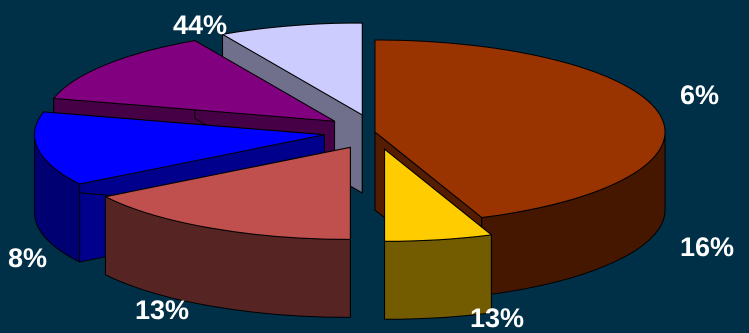 This screenshot has height=333, width=749. Describe the element at coordinates (179, 148) in the screenshot. I see `pie-slice-3-top` at that location.